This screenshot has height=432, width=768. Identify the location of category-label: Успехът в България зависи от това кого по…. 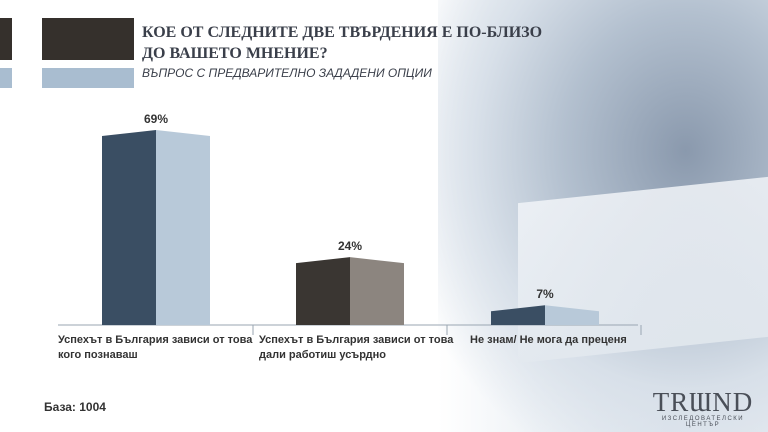
(155, 347).